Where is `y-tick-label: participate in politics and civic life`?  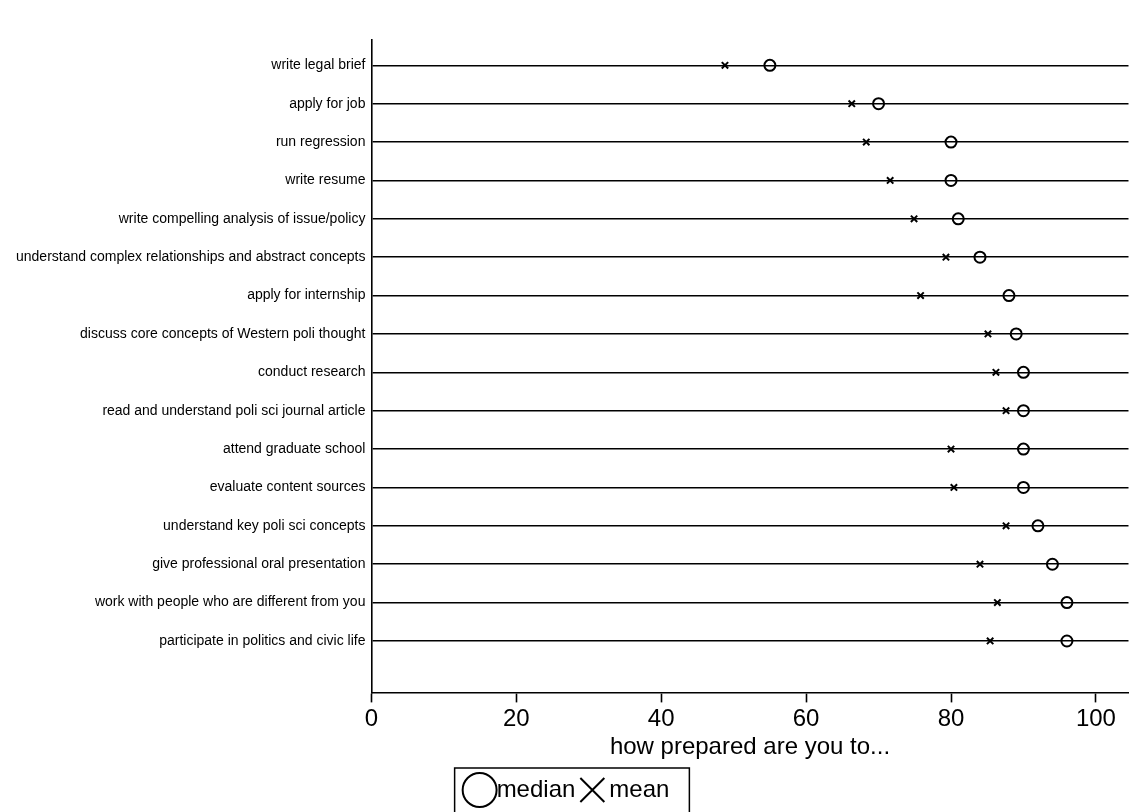 y-tick-label: participate in politics and civic life is located at coordinates (262, 639).